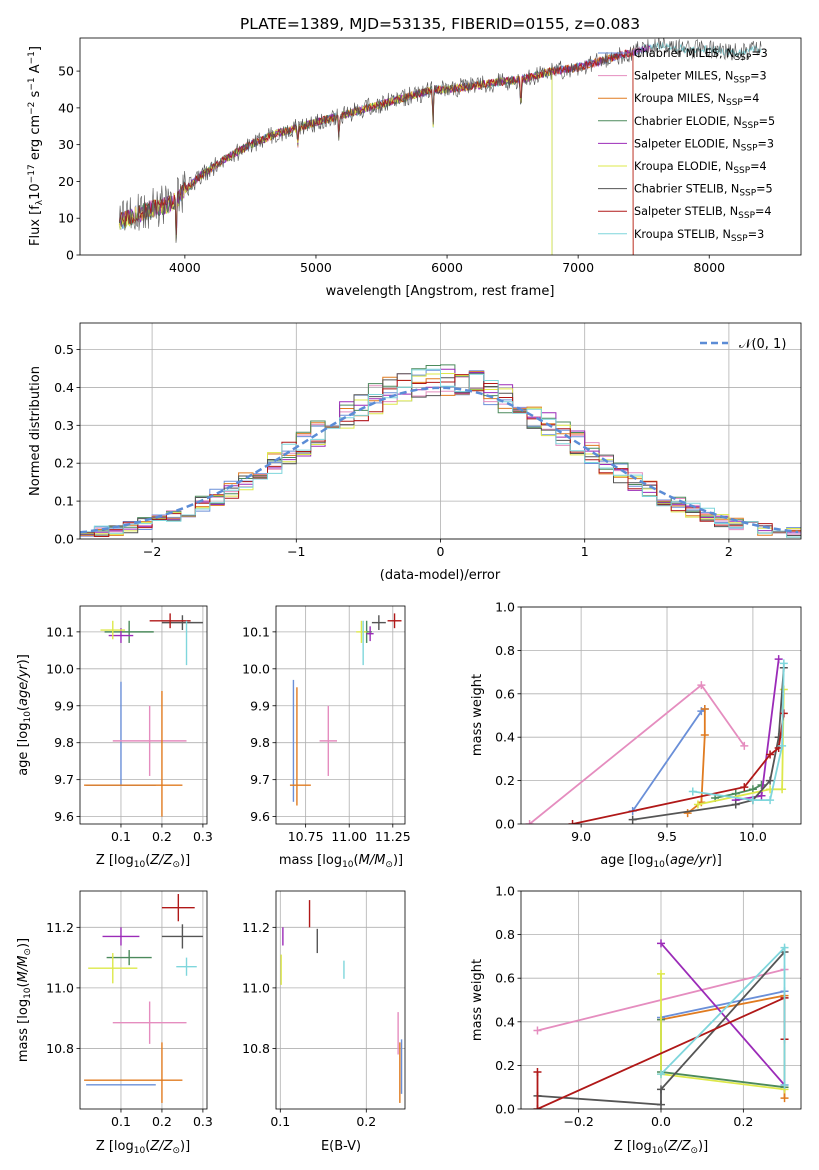  What do you see at coordinates (24, 1000) in the screenshot?
I see `y-axis-label: mass [log10(M/M⊙)]` at bounding box center [24, 1000].